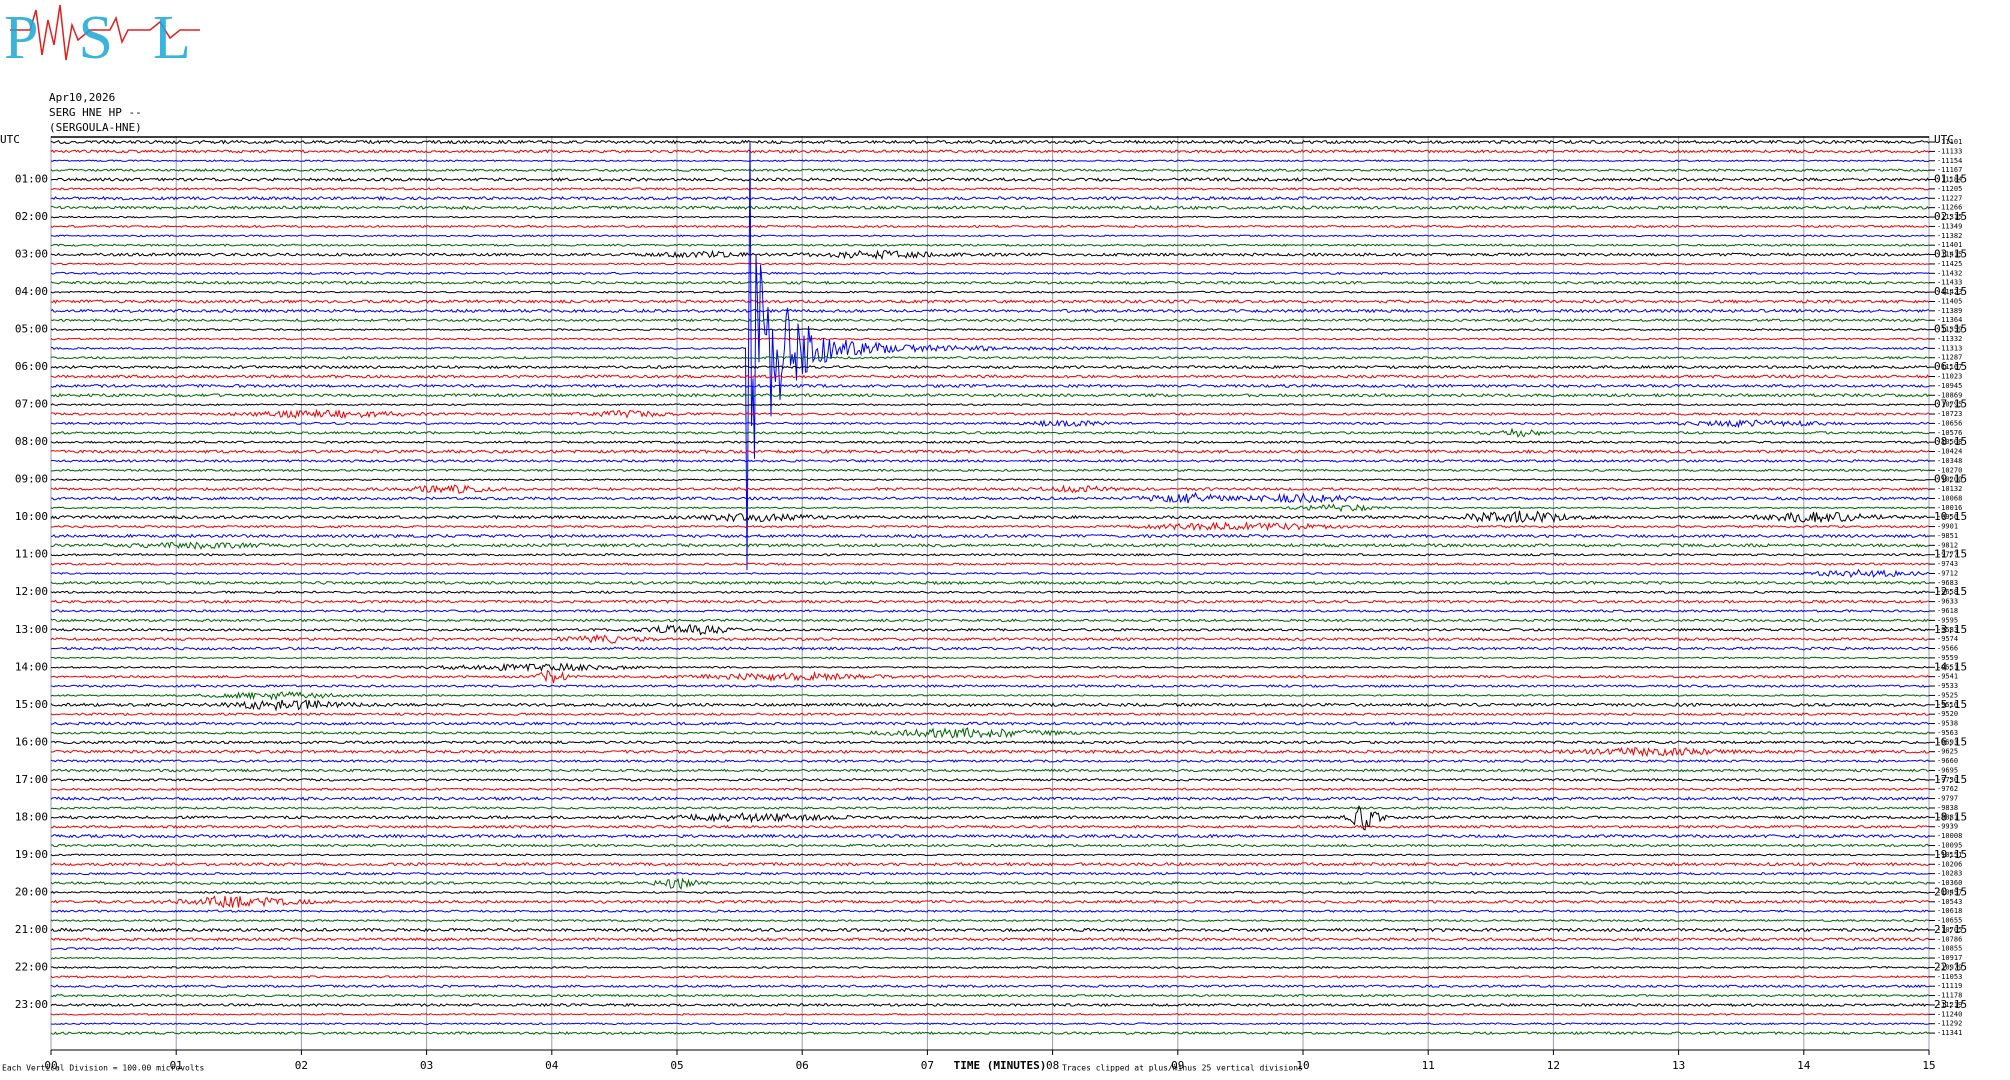  Describe the element at coordinates (1949, 480) in the screenshot. I see `offset-label: -10200` at that location.